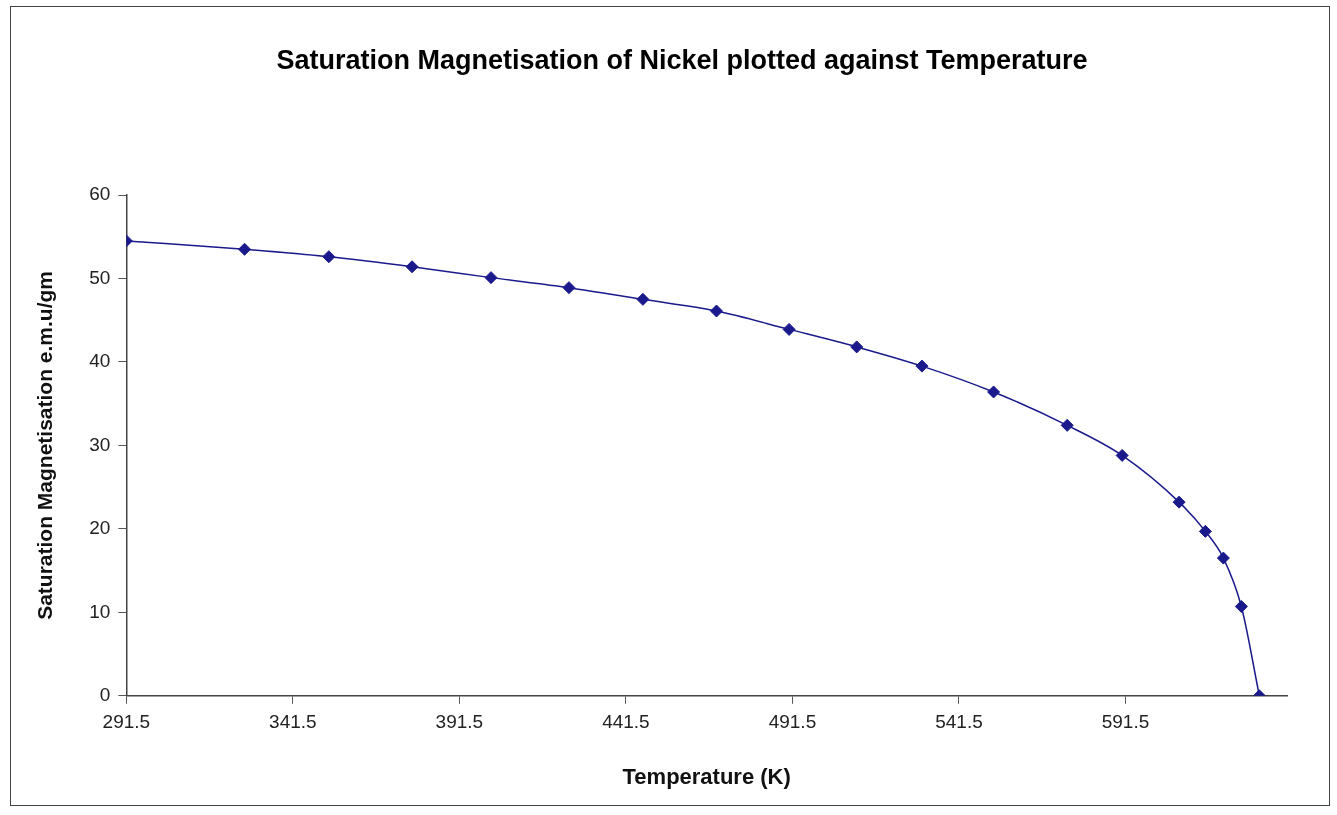 Image resolution: width=1337 pixels, height=815 pixels. What do you see at coordinates (100, 444) in the screenshot?
I see `y-tick-label: 30` at bounding box center [100, 444].